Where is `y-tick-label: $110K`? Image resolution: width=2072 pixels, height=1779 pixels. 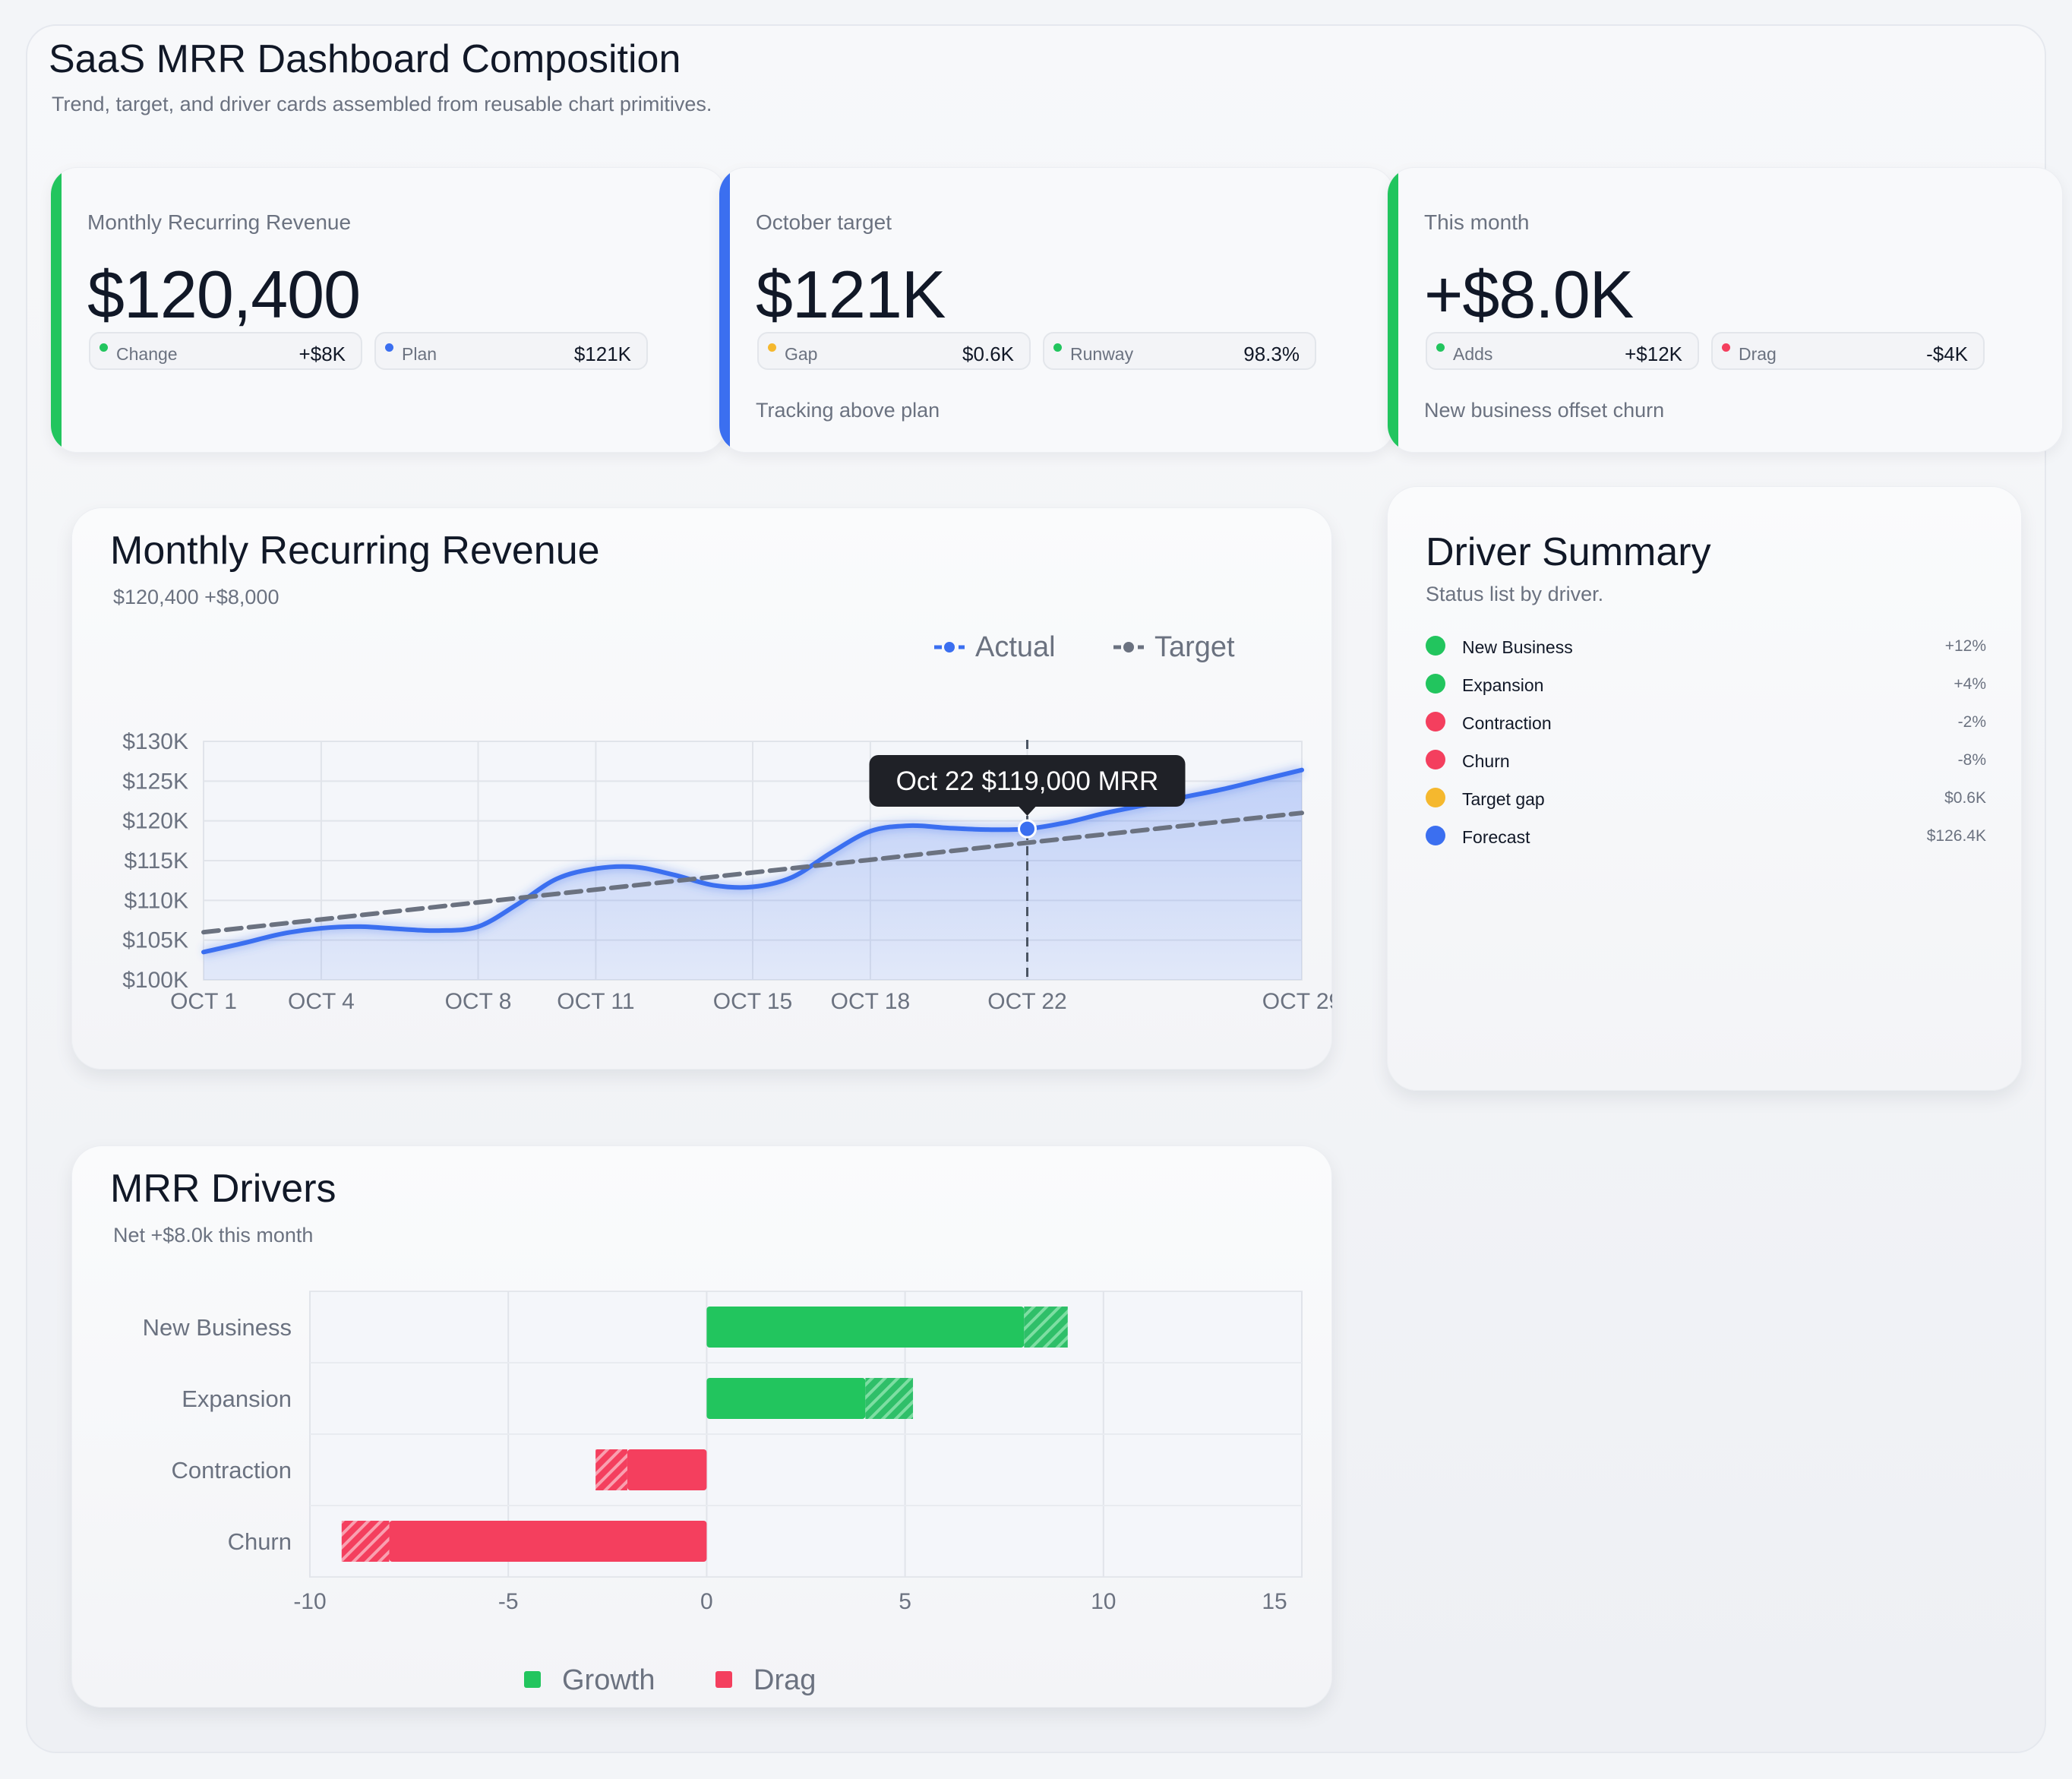 y-tick-label: $110K is located at coordinates (156, 901).